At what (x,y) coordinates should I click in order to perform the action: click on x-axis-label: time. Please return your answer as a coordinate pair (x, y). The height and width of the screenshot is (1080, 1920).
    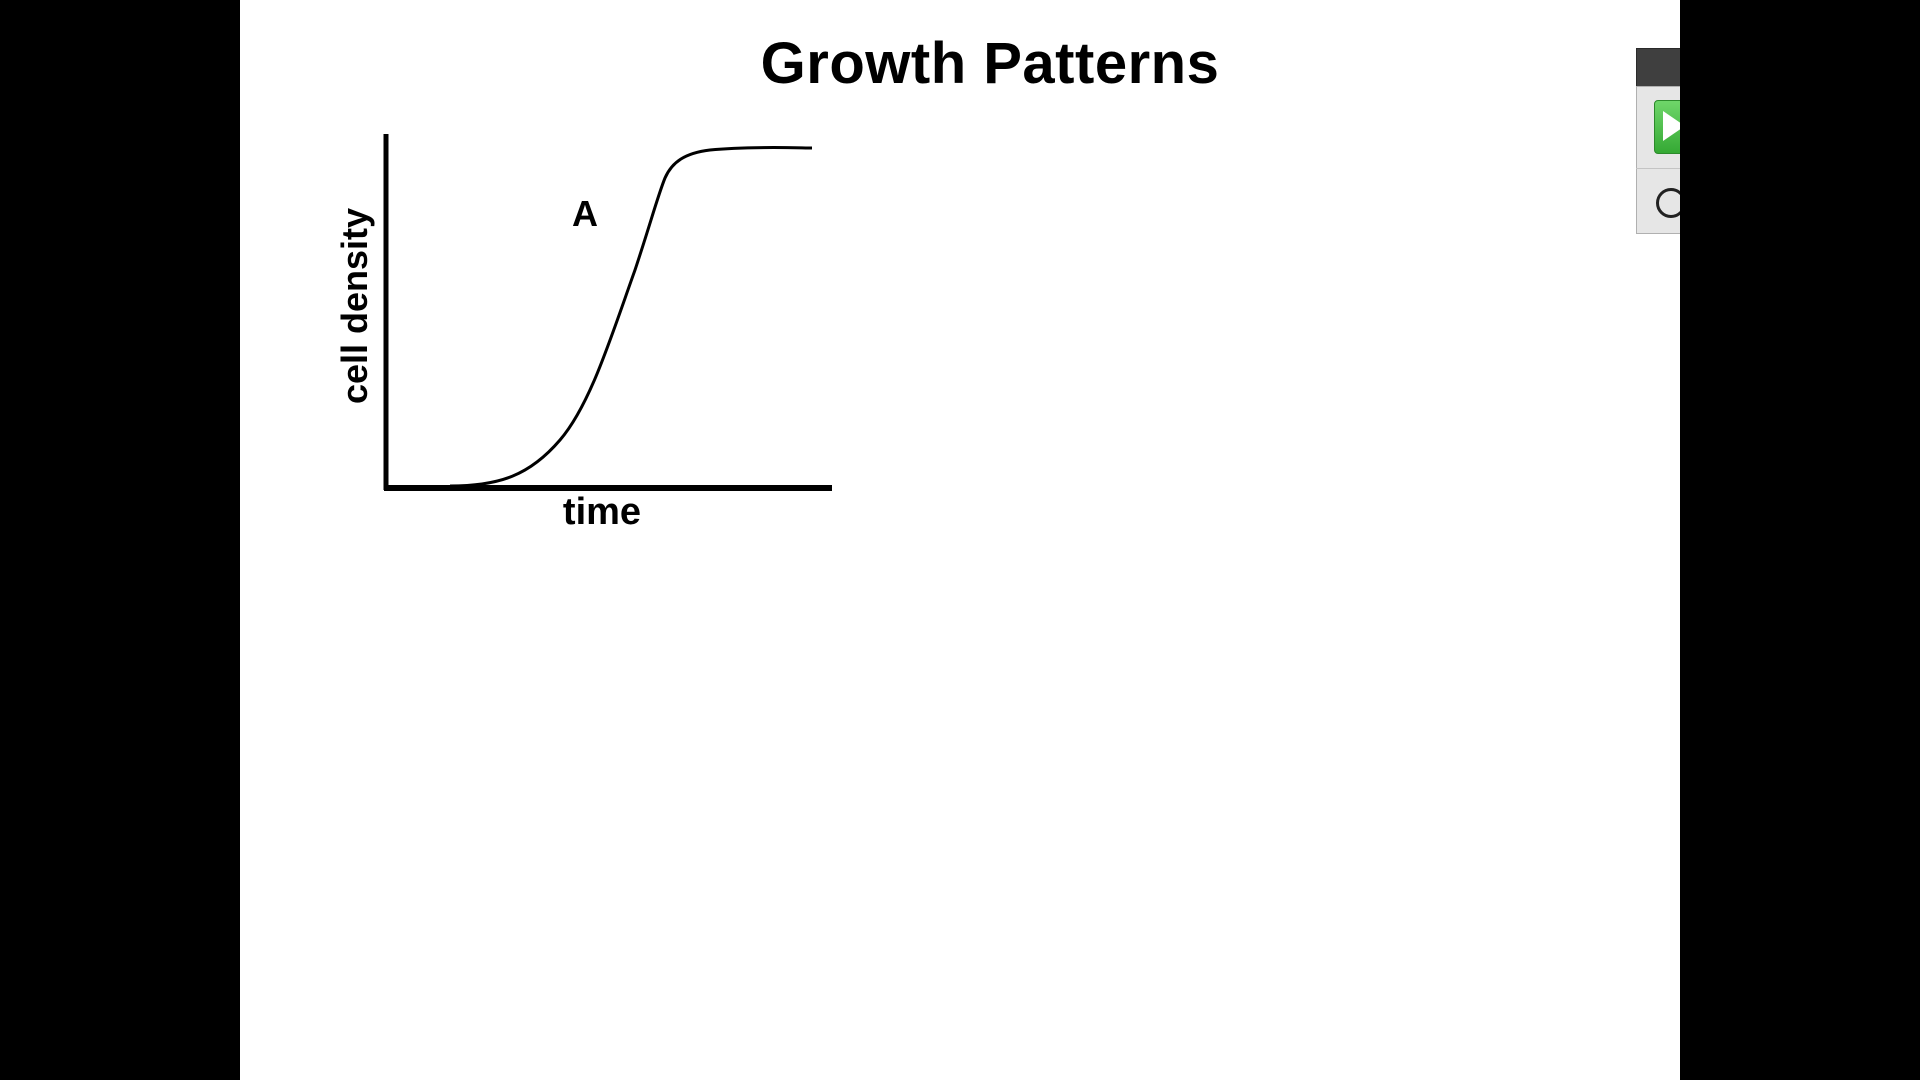
    Looking at the image, I should click on (602, 512).